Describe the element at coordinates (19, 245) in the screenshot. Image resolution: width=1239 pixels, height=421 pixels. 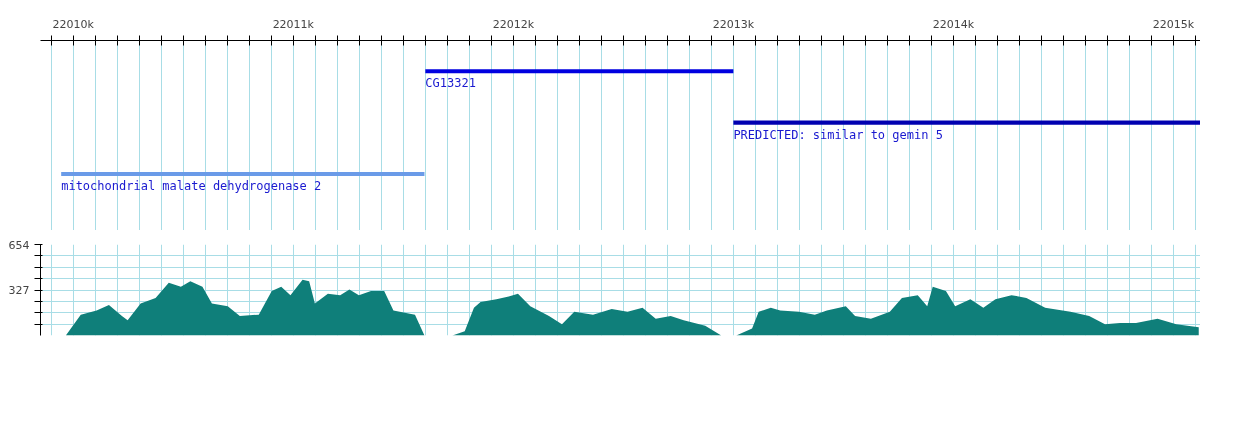
I see `y-tick-label: 654` at that location.